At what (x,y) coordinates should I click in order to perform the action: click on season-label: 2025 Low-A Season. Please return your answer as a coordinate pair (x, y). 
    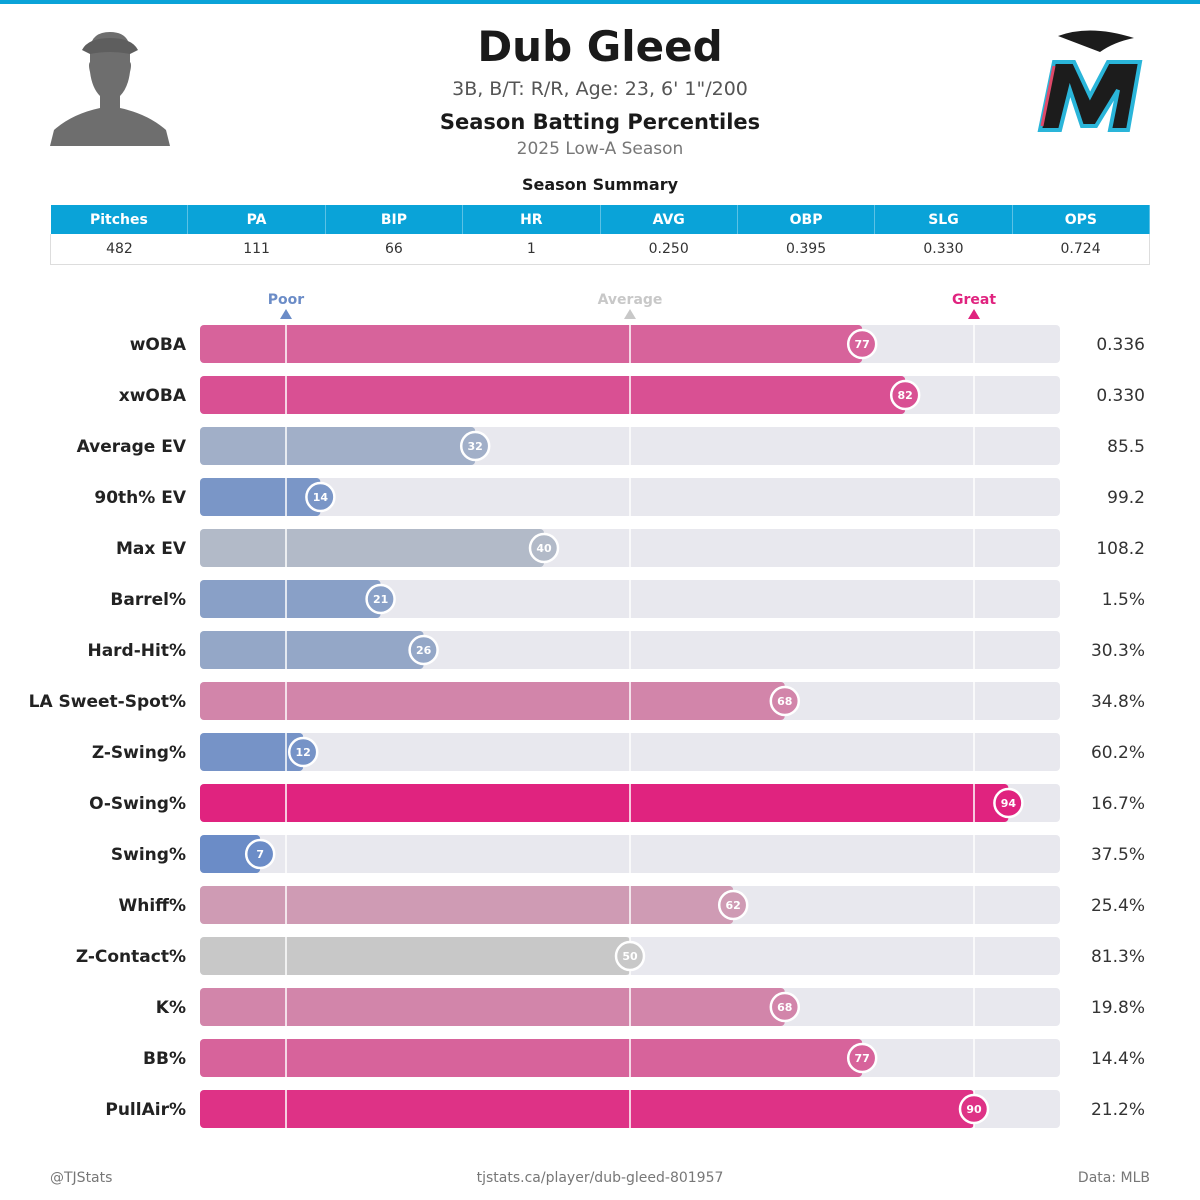
    Looking at the image, I should click on (600, 149).